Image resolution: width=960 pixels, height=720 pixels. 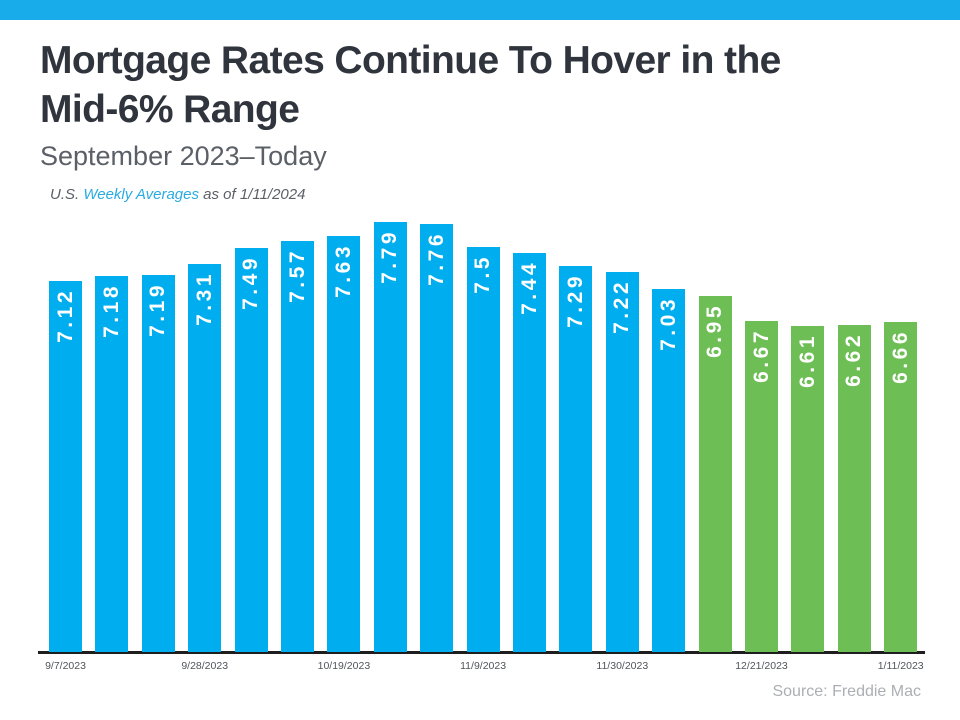 I want to click on bar: 7.22, so click(x=622, y=462).